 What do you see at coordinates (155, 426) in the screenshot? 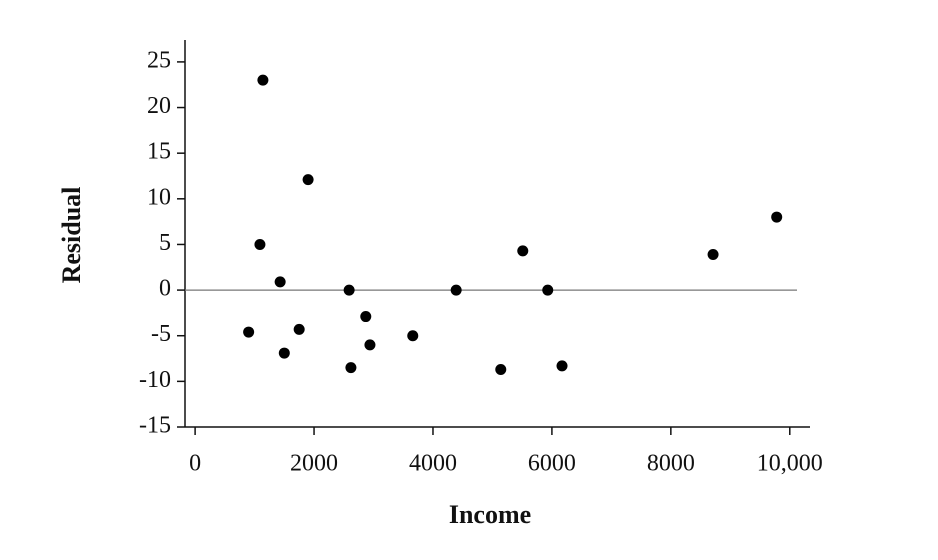
I see `y-tick-label: -15` at bounding box center [155, 426].